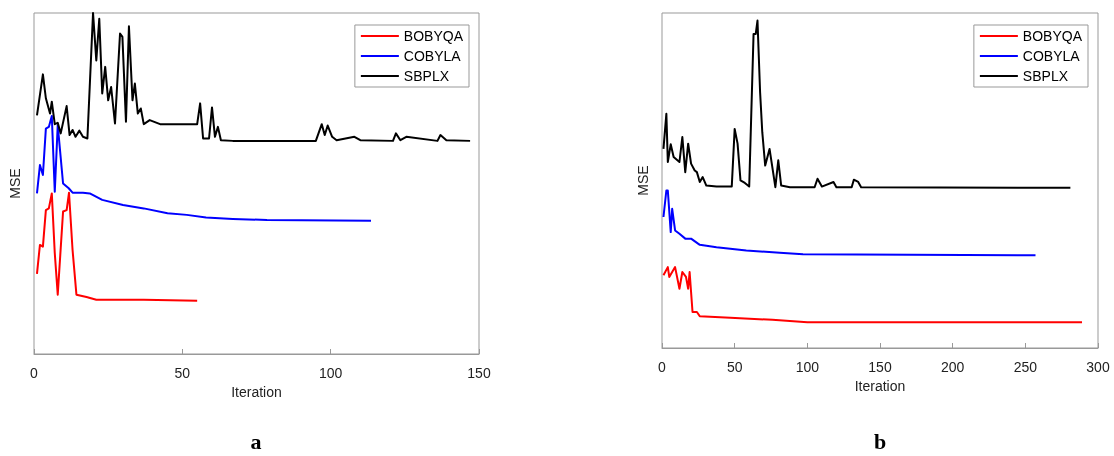 The image size is (1114, 456). Describe the element at coordinates (1098, 367) in the screenshot. I see `x-tick-label: 300` at that location.